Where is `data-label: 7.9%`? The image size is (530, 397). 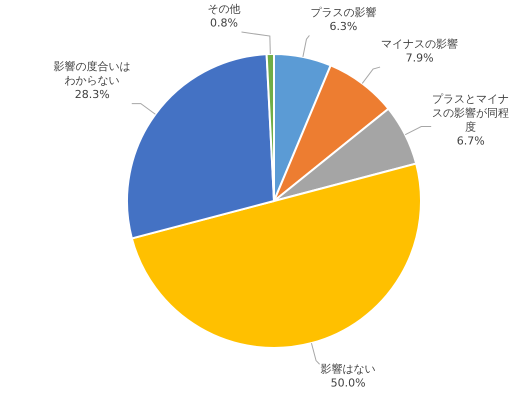
data-label: 7.9% is located at coordinates (420, 57).